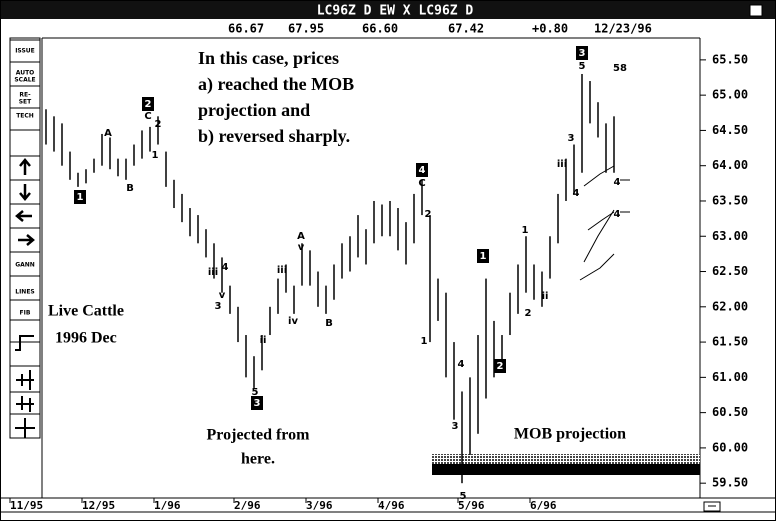 This screenshot has height=521, width=776. Describe the element at coordinates (259, 435) in the screenshot. I see `note: Projected from` at that location.